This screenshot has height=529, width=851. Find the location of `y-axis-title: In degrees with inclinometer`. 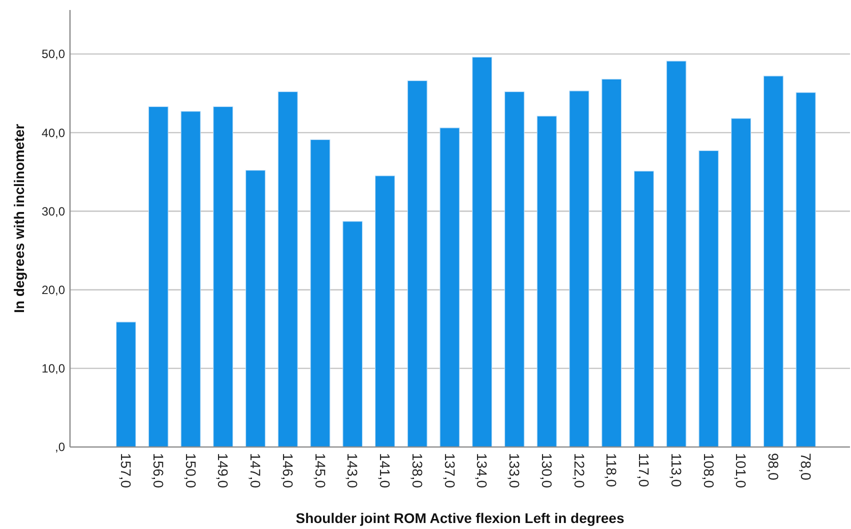

y-axis-title: In degrees with inclinometer is located at coordinates (19, 218).